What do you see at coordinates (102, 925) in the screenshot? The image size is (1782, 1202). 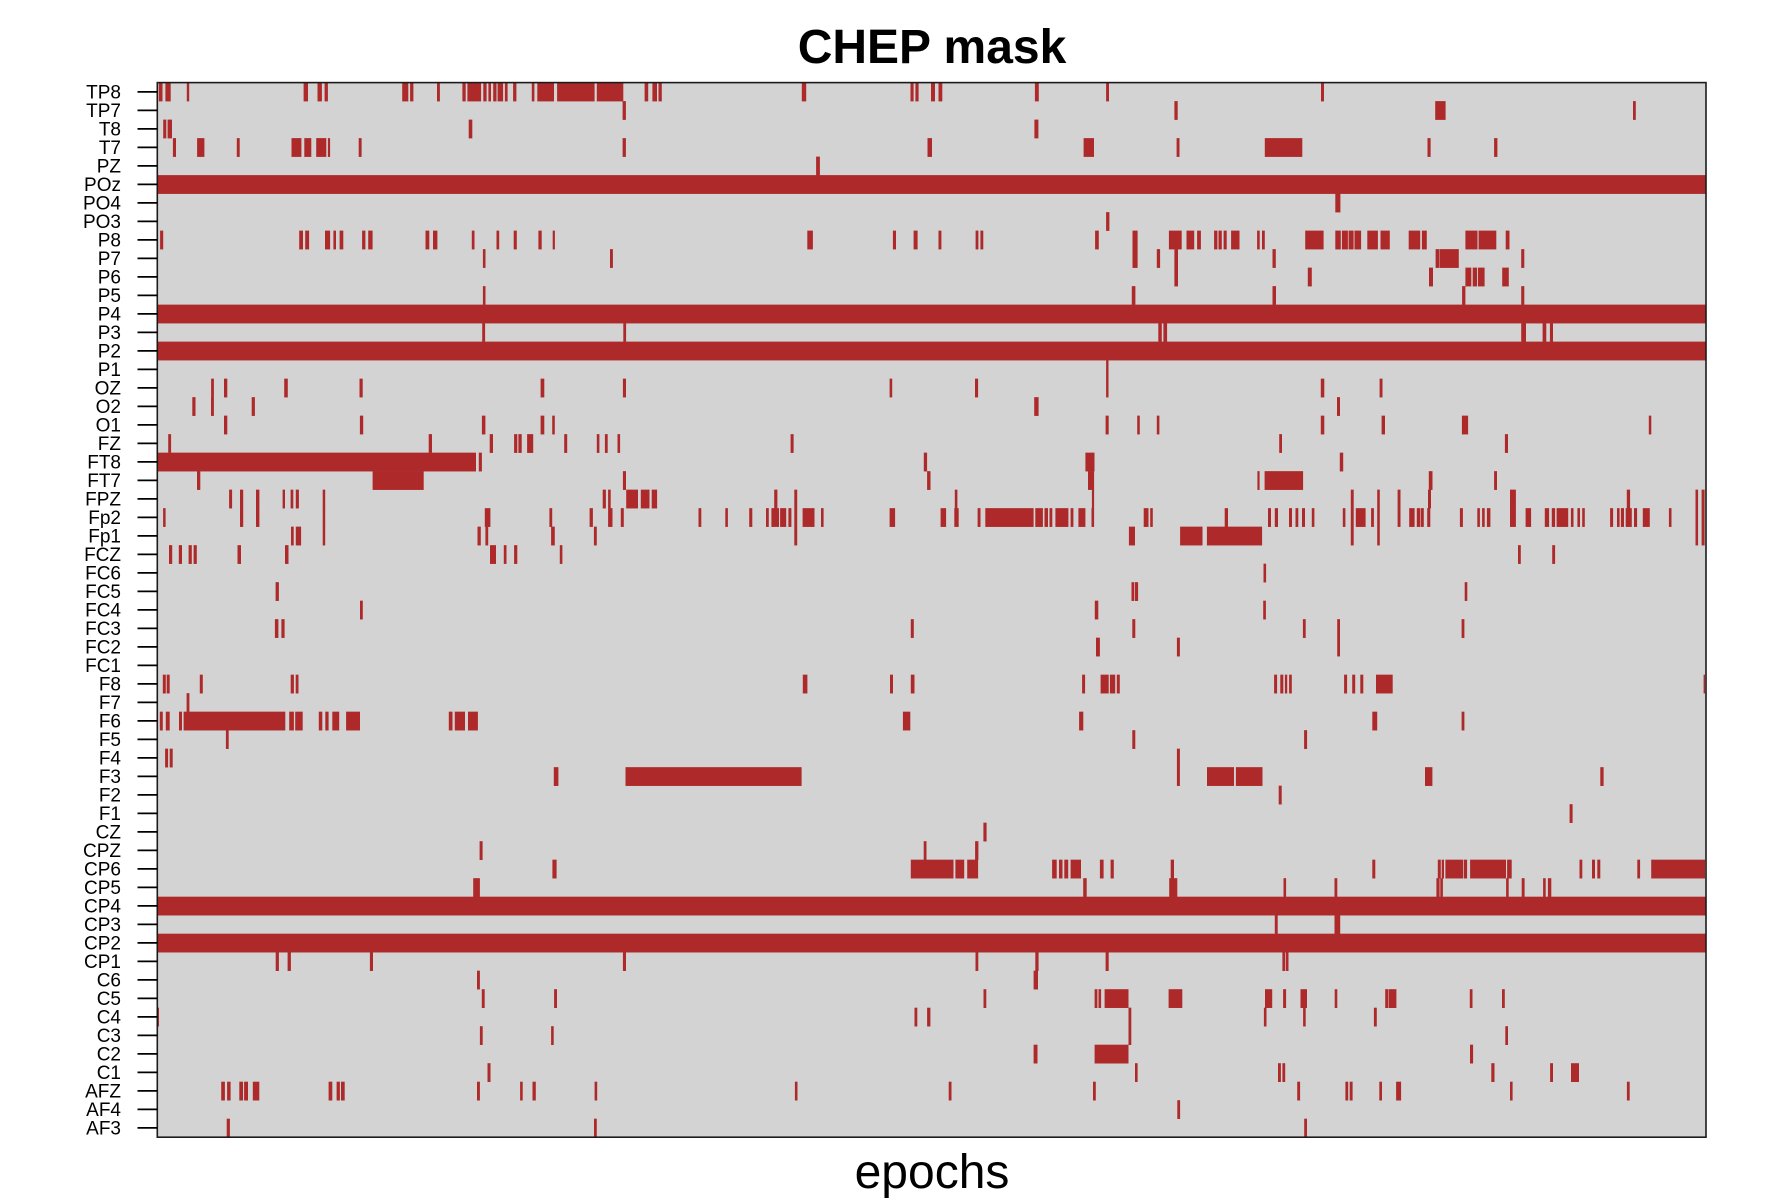 I see `svg-text: CP3` at bounding box center [102, 925].